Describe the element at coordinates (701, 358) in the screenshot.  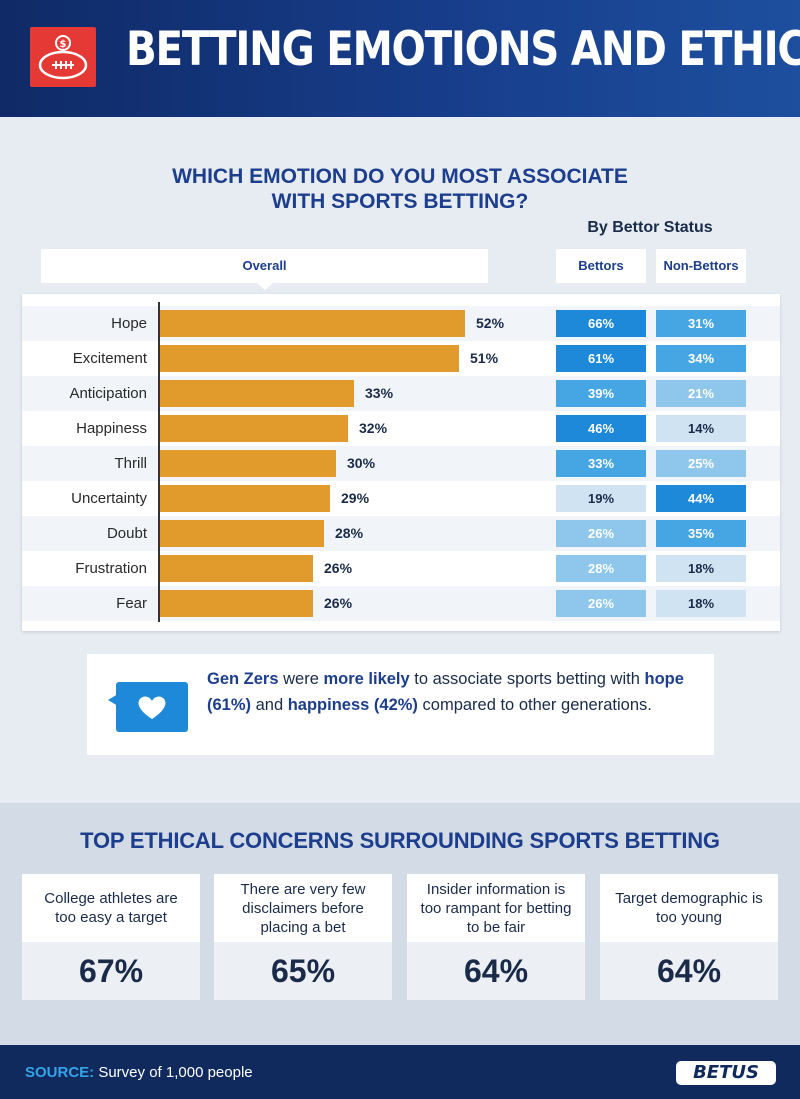
I see `non-bettors-cell: 34%` at that location.